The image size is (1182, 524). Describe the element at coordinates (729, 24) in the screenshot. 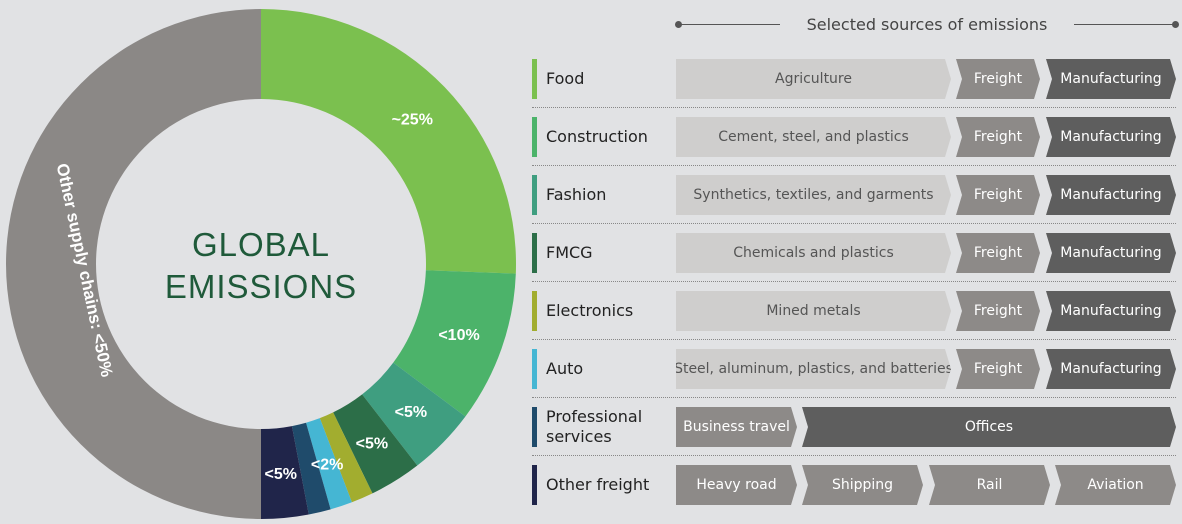

I see `header-rule-left` at that location.